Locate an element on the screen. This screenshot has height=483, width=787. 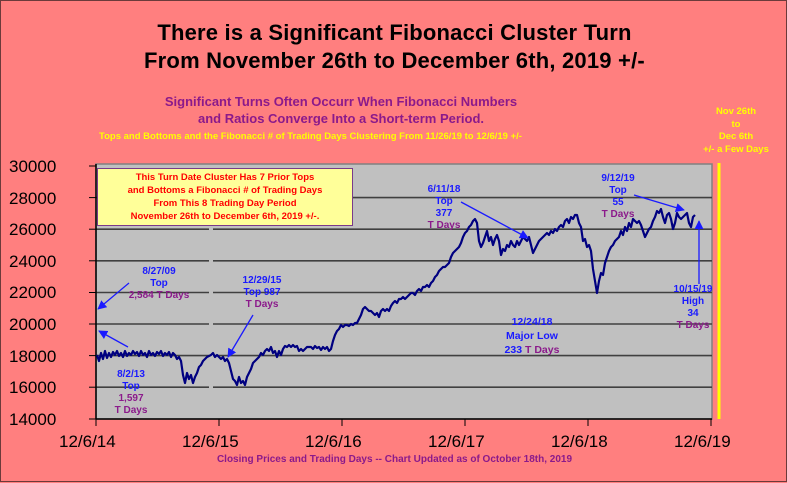
turn-window-line3: Dec 6th is located at coordinates (736, 136).